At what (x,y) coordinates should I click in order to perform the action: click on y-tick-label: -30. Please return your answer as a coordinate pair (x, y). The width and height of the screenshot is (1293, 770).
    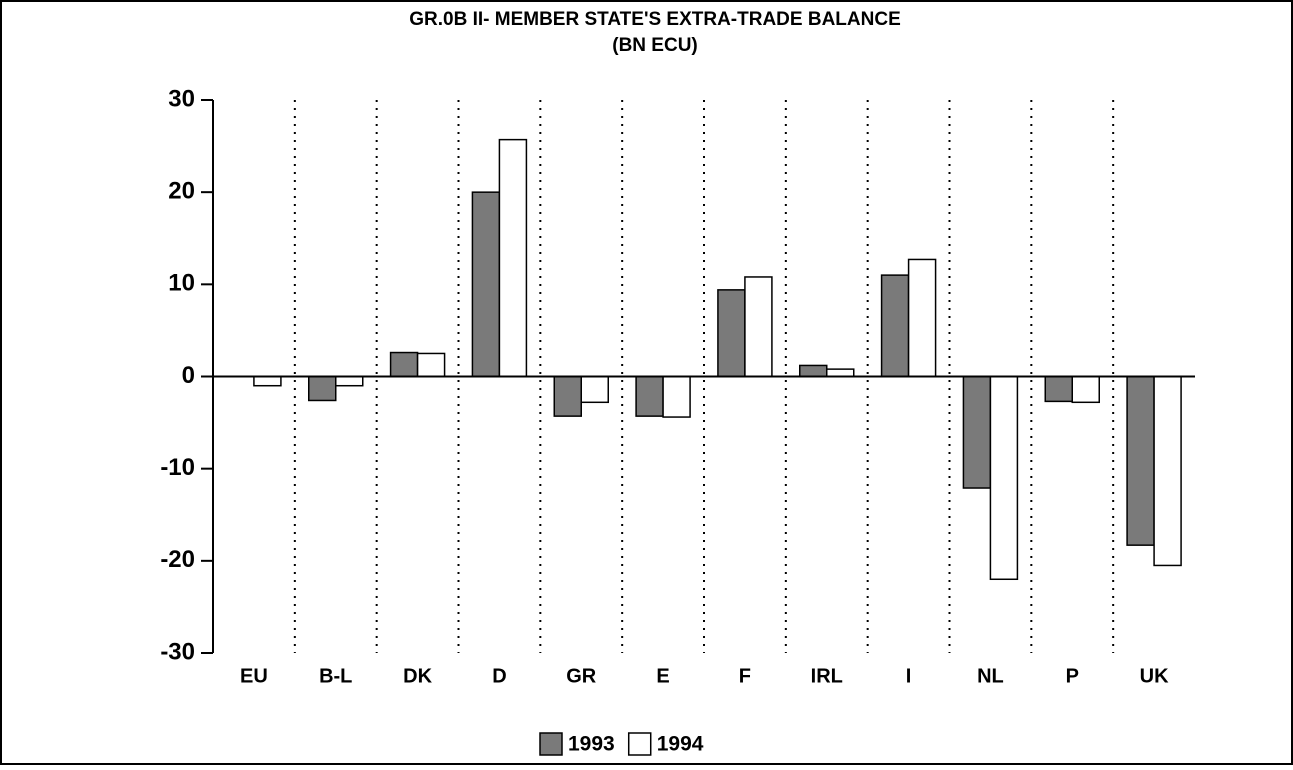
    Looking at the image, I should click on (177, 651).